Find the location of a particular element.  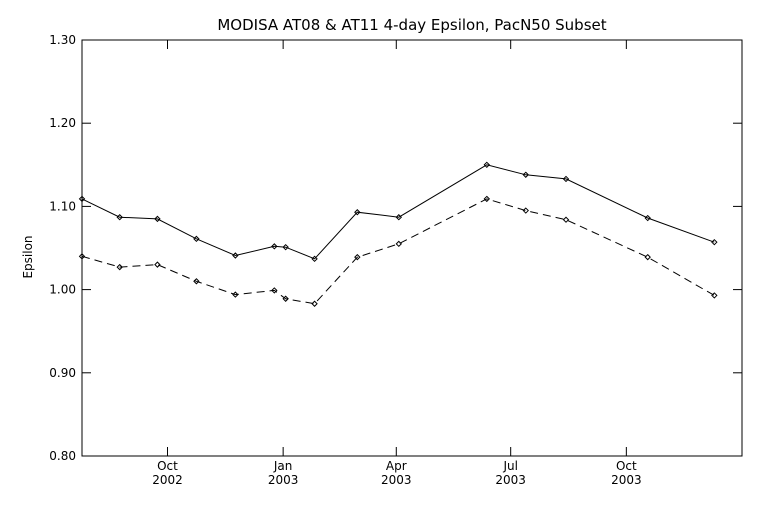

x-tick-label-year: 2002 is located at coordinates (167, 480).